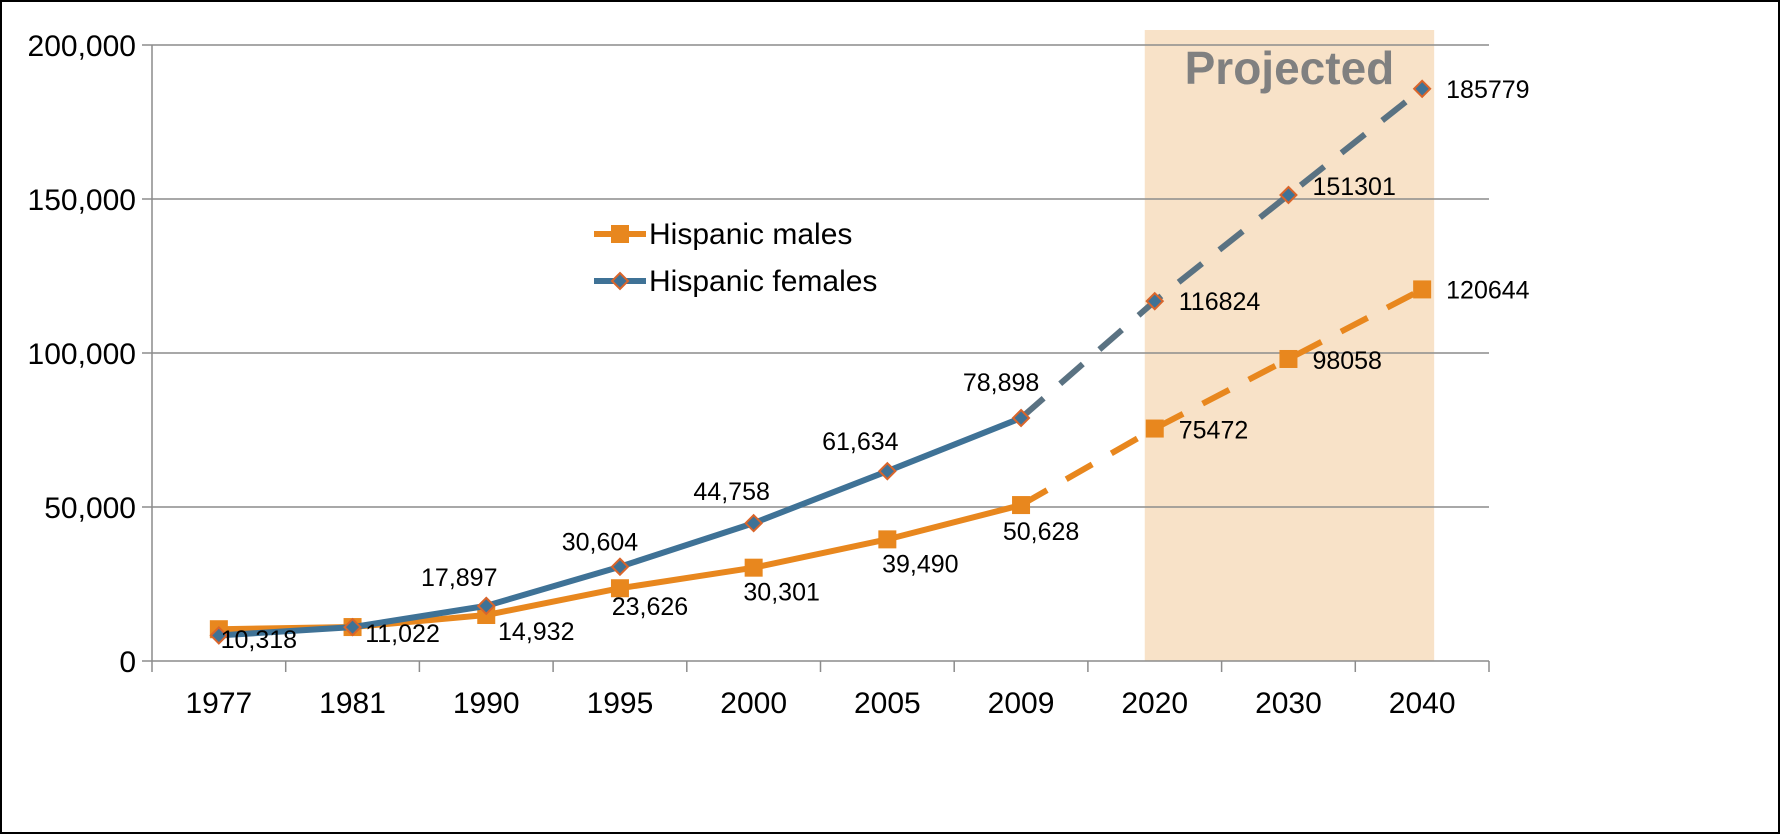 This screenshot has height=834, width=1780. What do you see at coordinates (781, 593) in the screenshot?
I see `hispanic-males-data-label: 30,301` at bounding box center [781, 593].